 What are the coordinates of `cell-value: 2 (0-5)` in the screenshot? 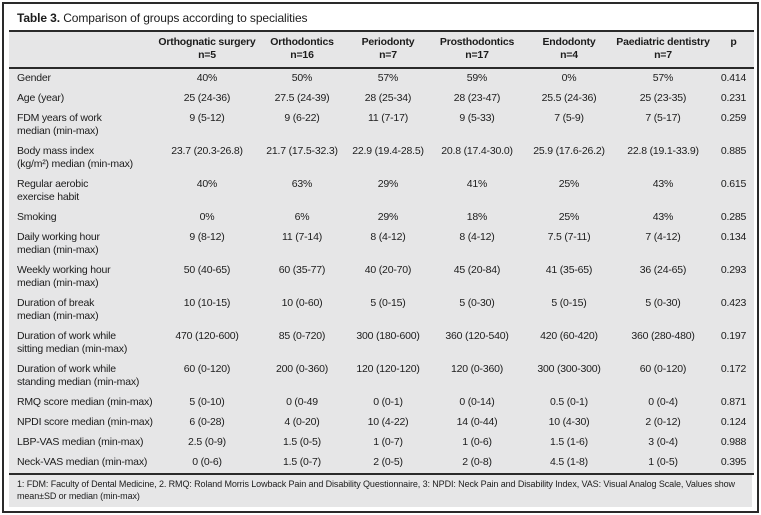 It's located at (388, 464).